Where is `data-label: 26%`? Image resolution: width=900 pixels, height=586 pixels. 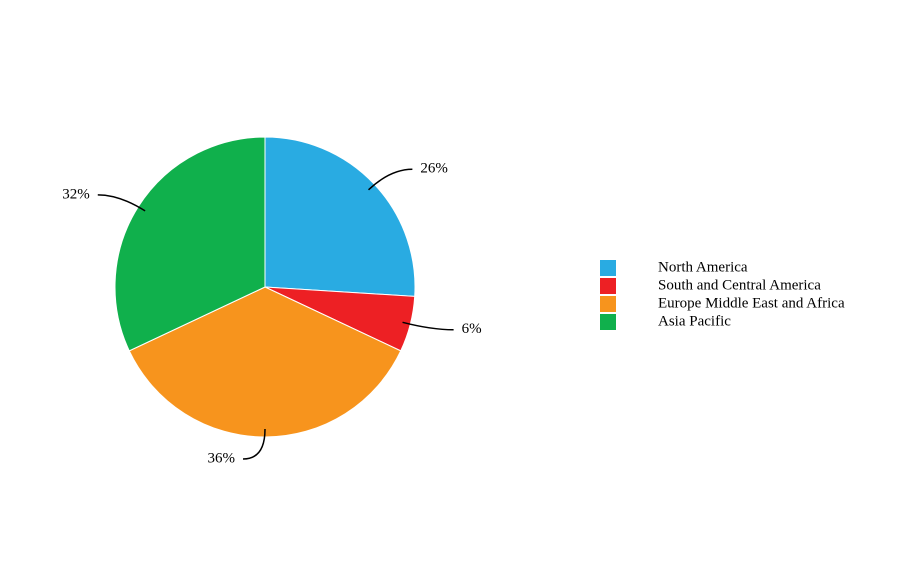 data-label: 26% is located at coordinates (434, 169).